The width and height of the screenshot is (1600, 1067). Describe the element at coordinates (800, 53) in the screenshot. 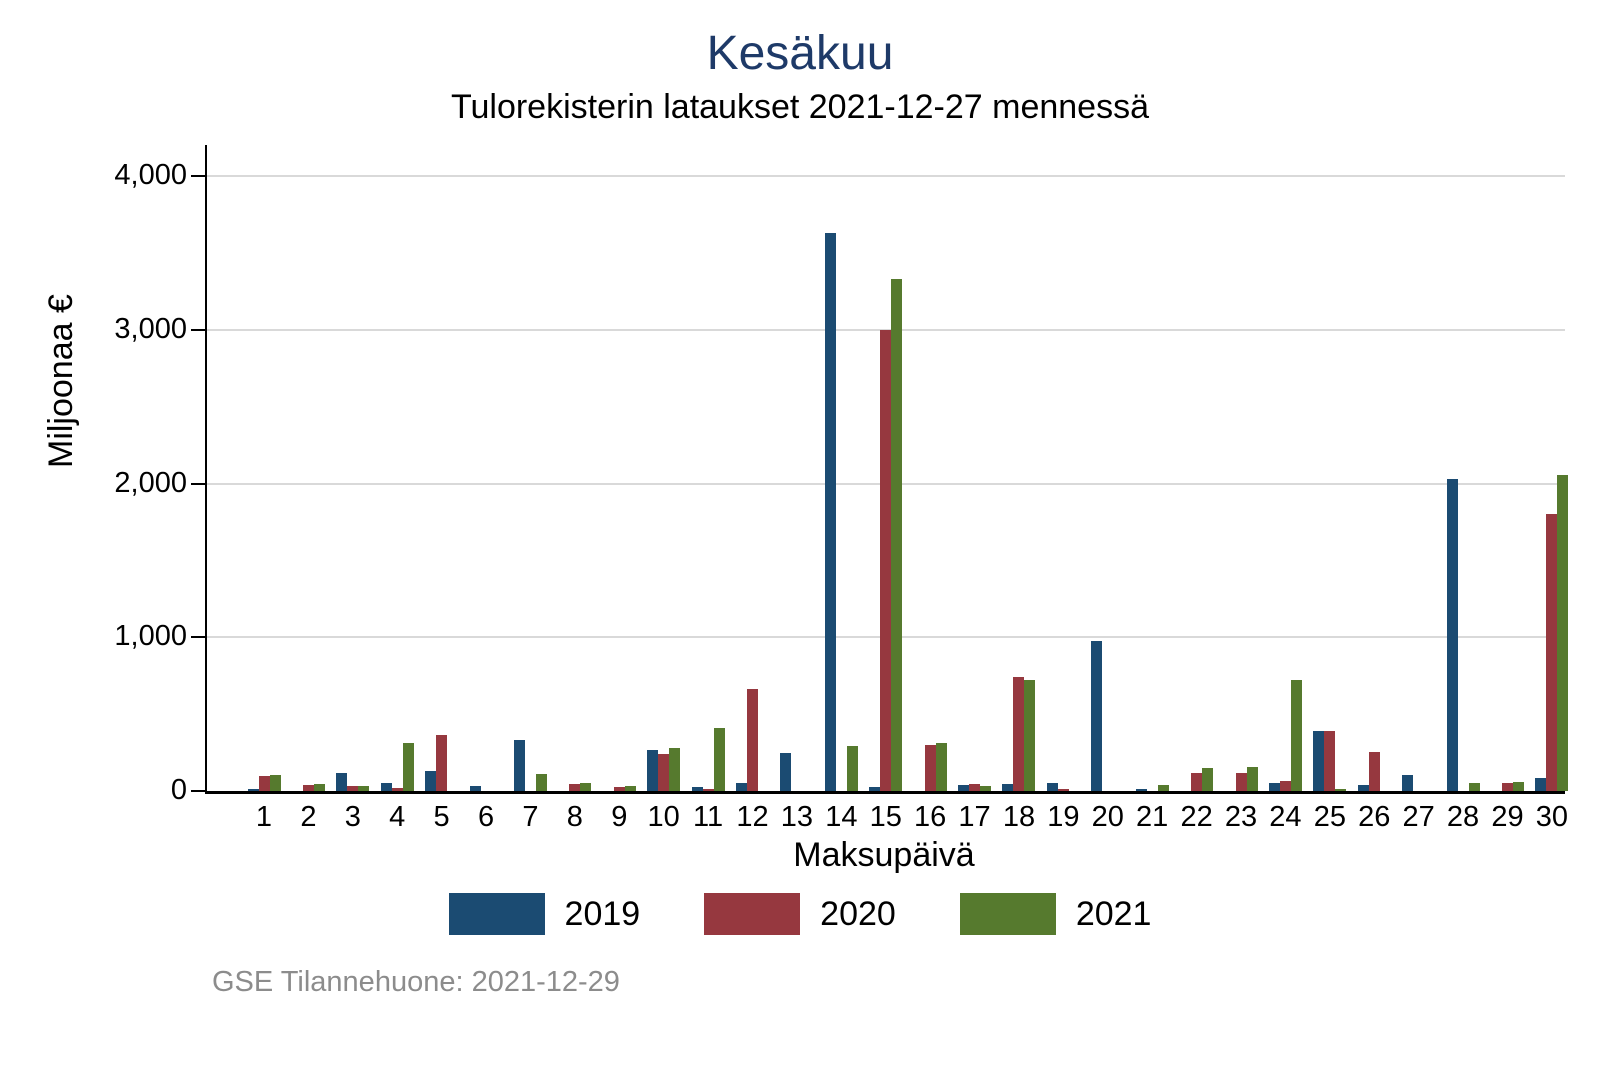

I see `chart-title: Kesäkuu` at that location.